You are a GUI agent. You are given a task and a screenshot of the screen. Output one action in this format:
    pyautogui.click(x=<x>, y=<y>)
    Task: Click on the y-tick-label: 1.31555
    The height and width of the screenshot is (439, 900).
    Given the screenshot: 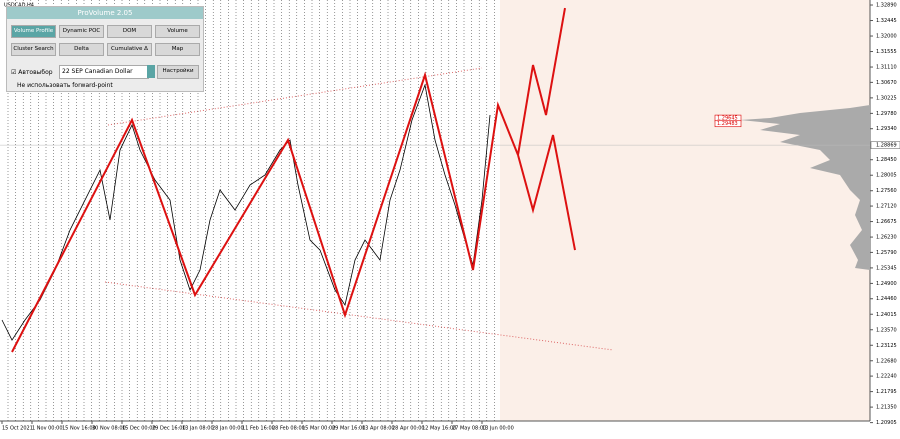 What is the action you would take?
    pyautogui.click(x=886, y=52)
    